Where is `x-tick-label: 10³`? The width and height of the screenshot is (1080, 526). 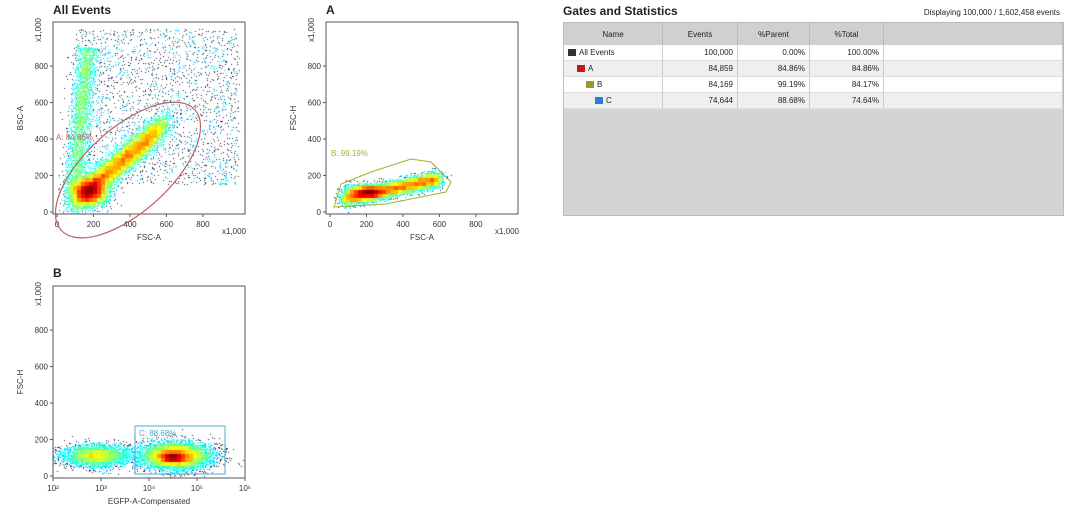
x-tick-label: 10³ is located at coordinates (101, 488).